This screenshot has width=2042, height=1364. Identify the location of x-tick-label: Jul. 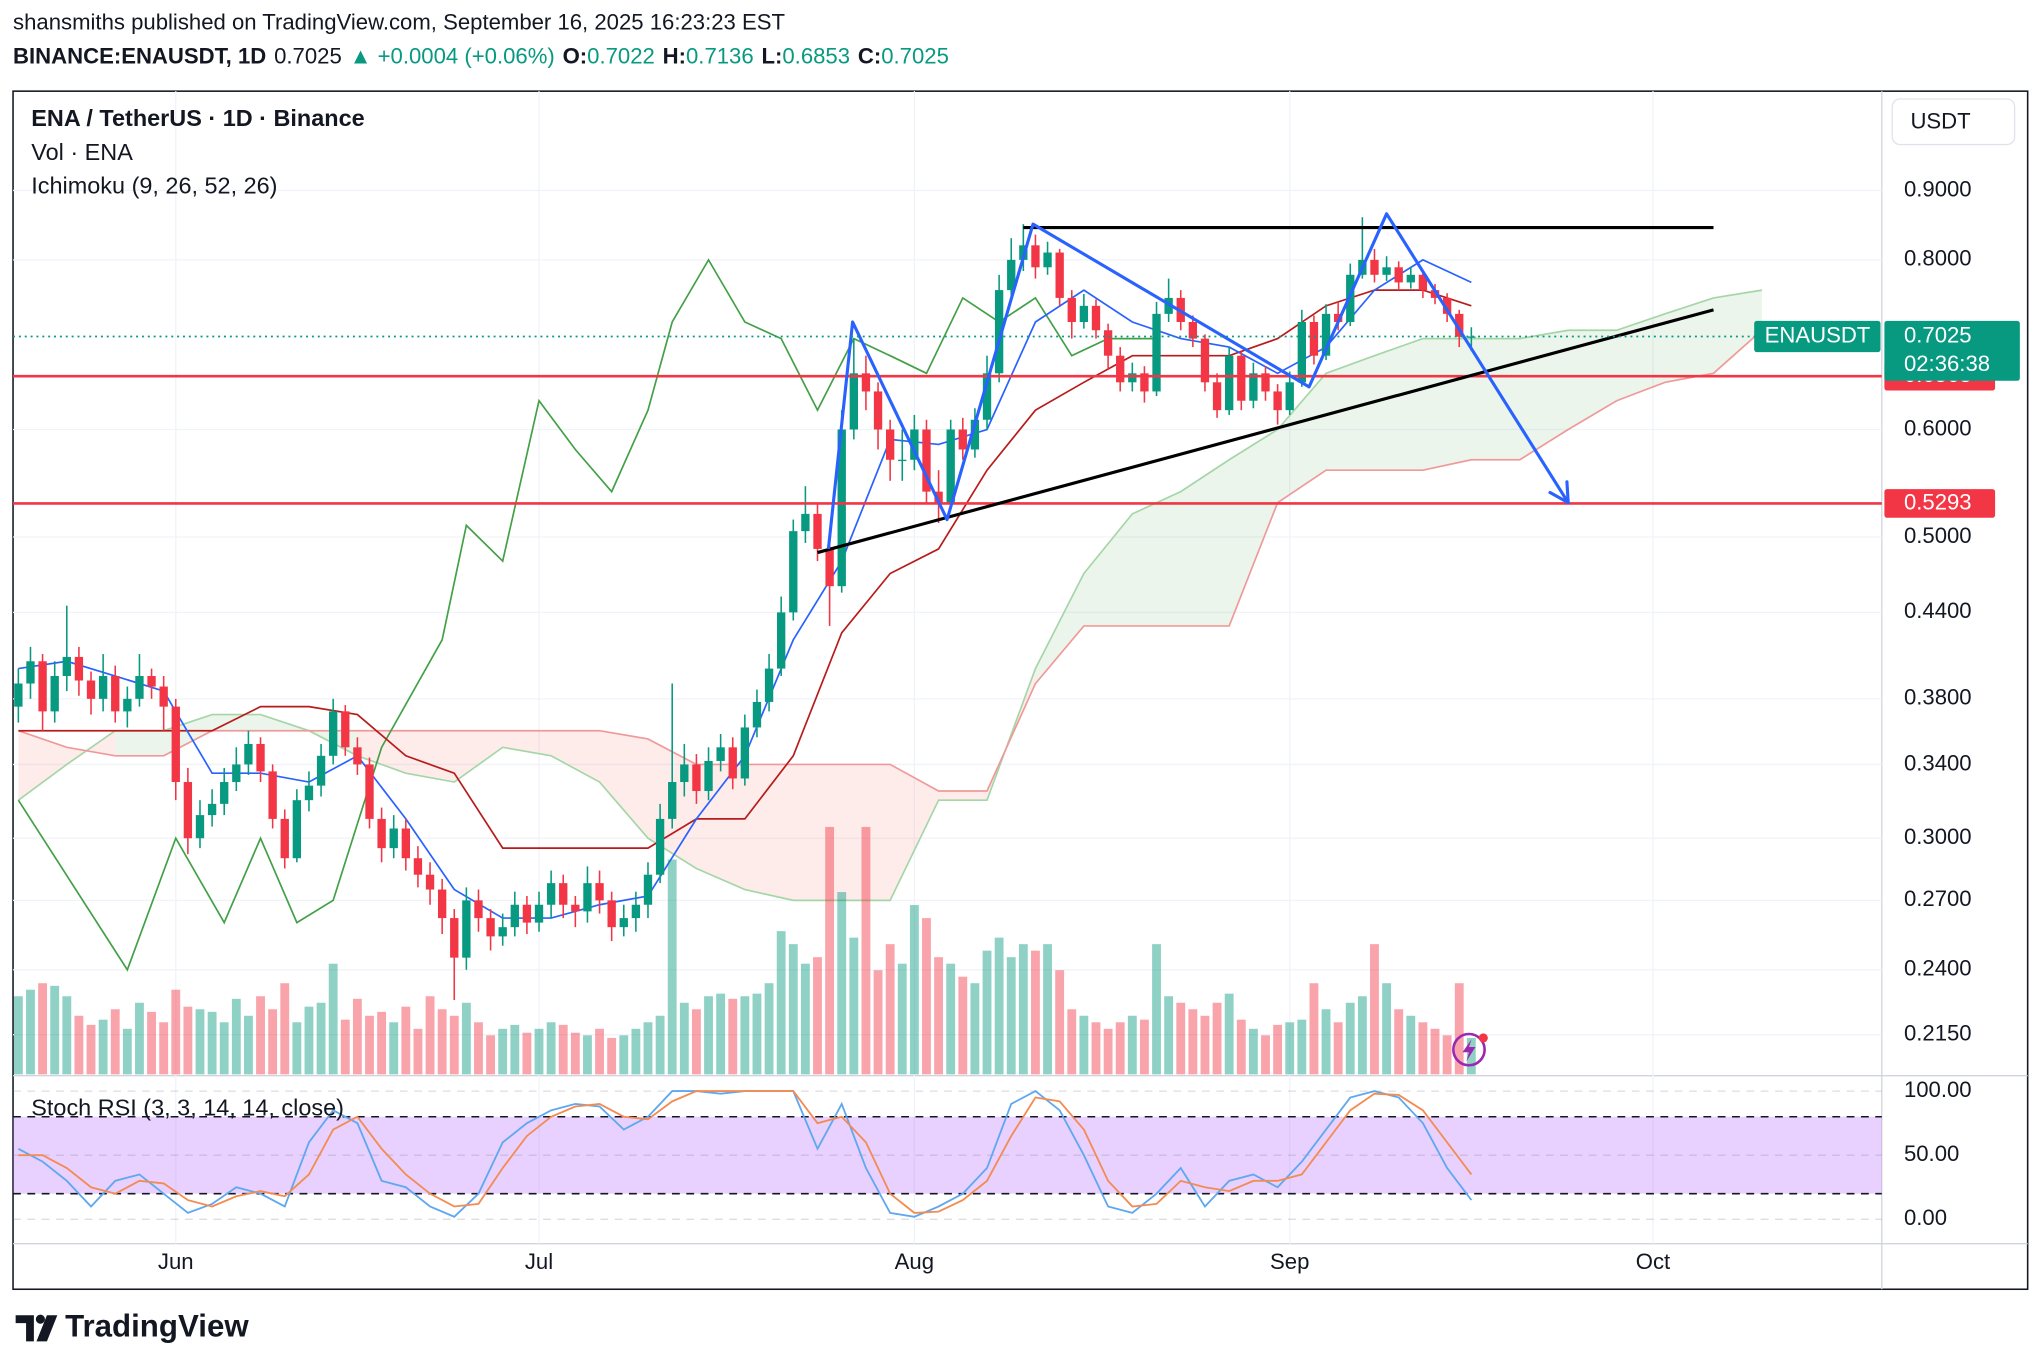
(539, 1261).